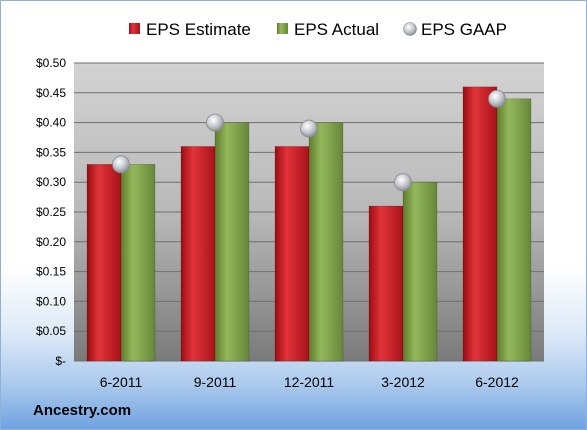 The height and width of the screenshot is (430, 587). I want to click on y-tick-label: $0.40, so click(51, 123).